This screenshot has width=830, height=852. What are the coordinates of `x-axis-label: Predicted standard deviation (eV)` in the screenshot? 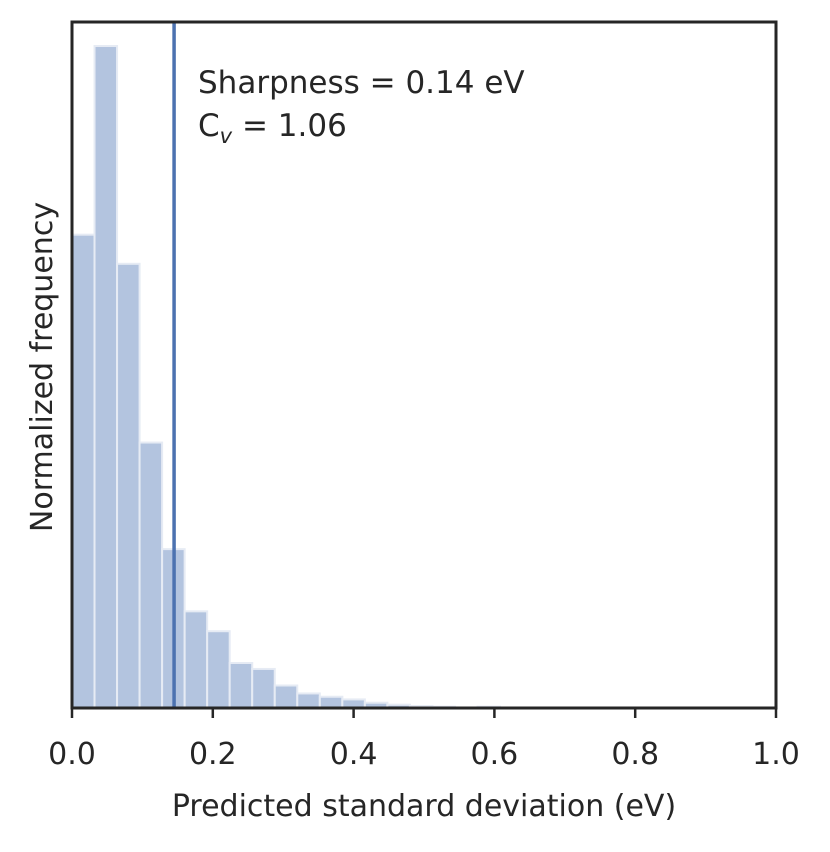 It's located at (424, 806).